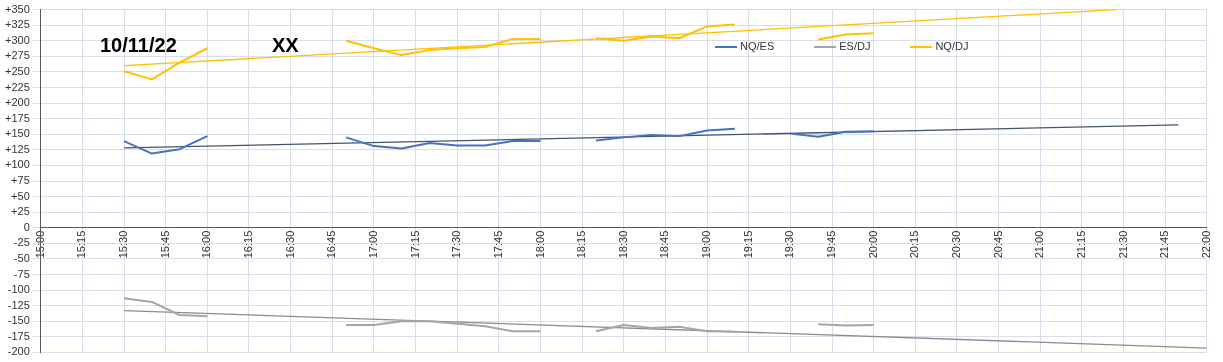  I want to click on x-tick-label: 19:00, so click(706, 244).